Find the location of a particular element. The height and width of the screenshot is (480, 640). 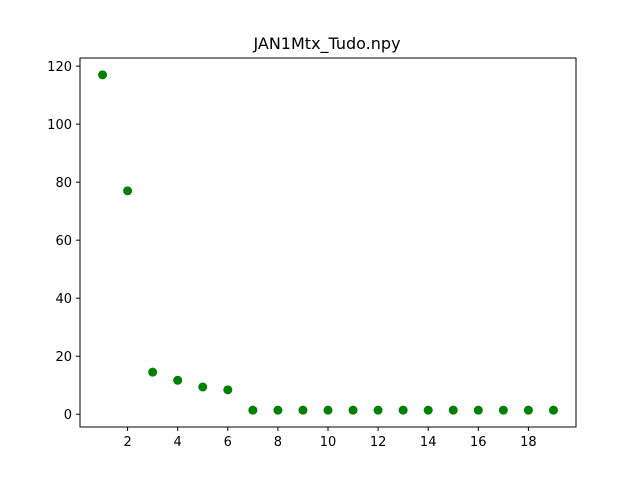

y-tick-label: 20 is located at coordinates (63, 357).